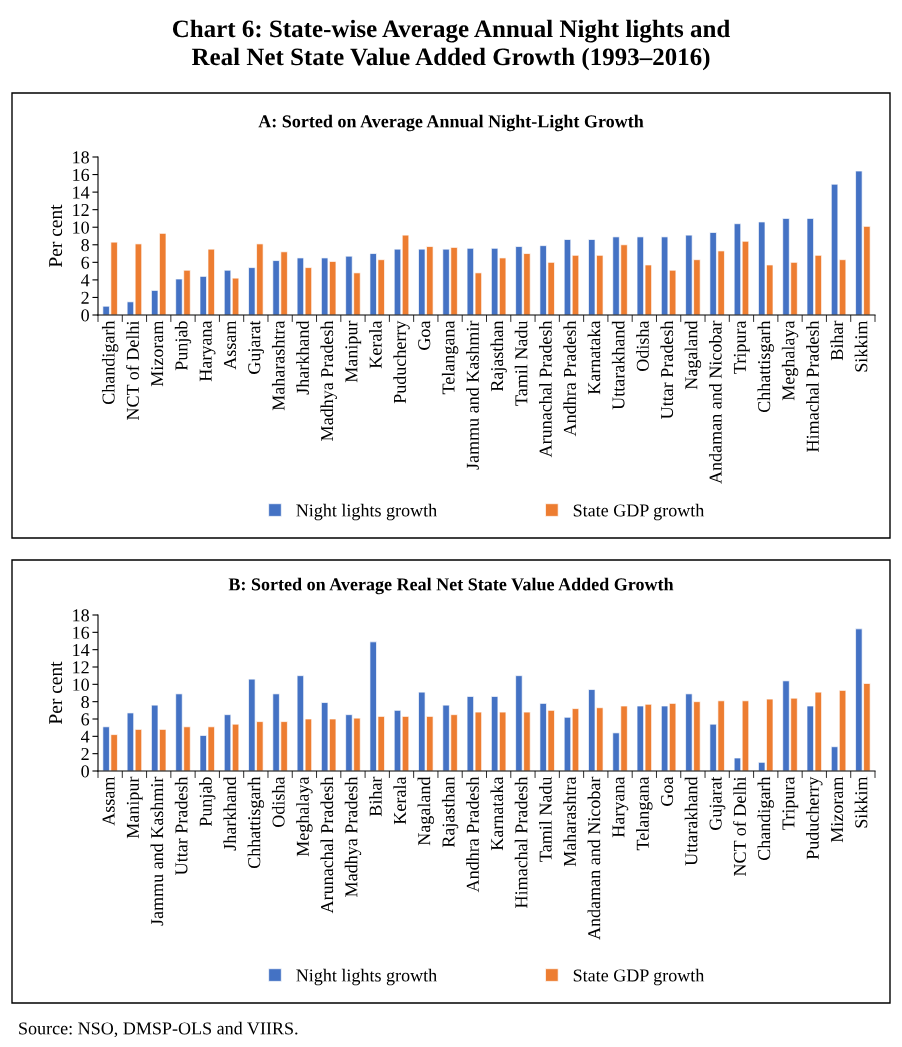  Describe the element at coordinates (451, 45) in the screenshot. I see `chart-title: Chart 6: State-wise Average Annual Night lights and Real Net State Value Added Growth (1993–2016)` at that location.